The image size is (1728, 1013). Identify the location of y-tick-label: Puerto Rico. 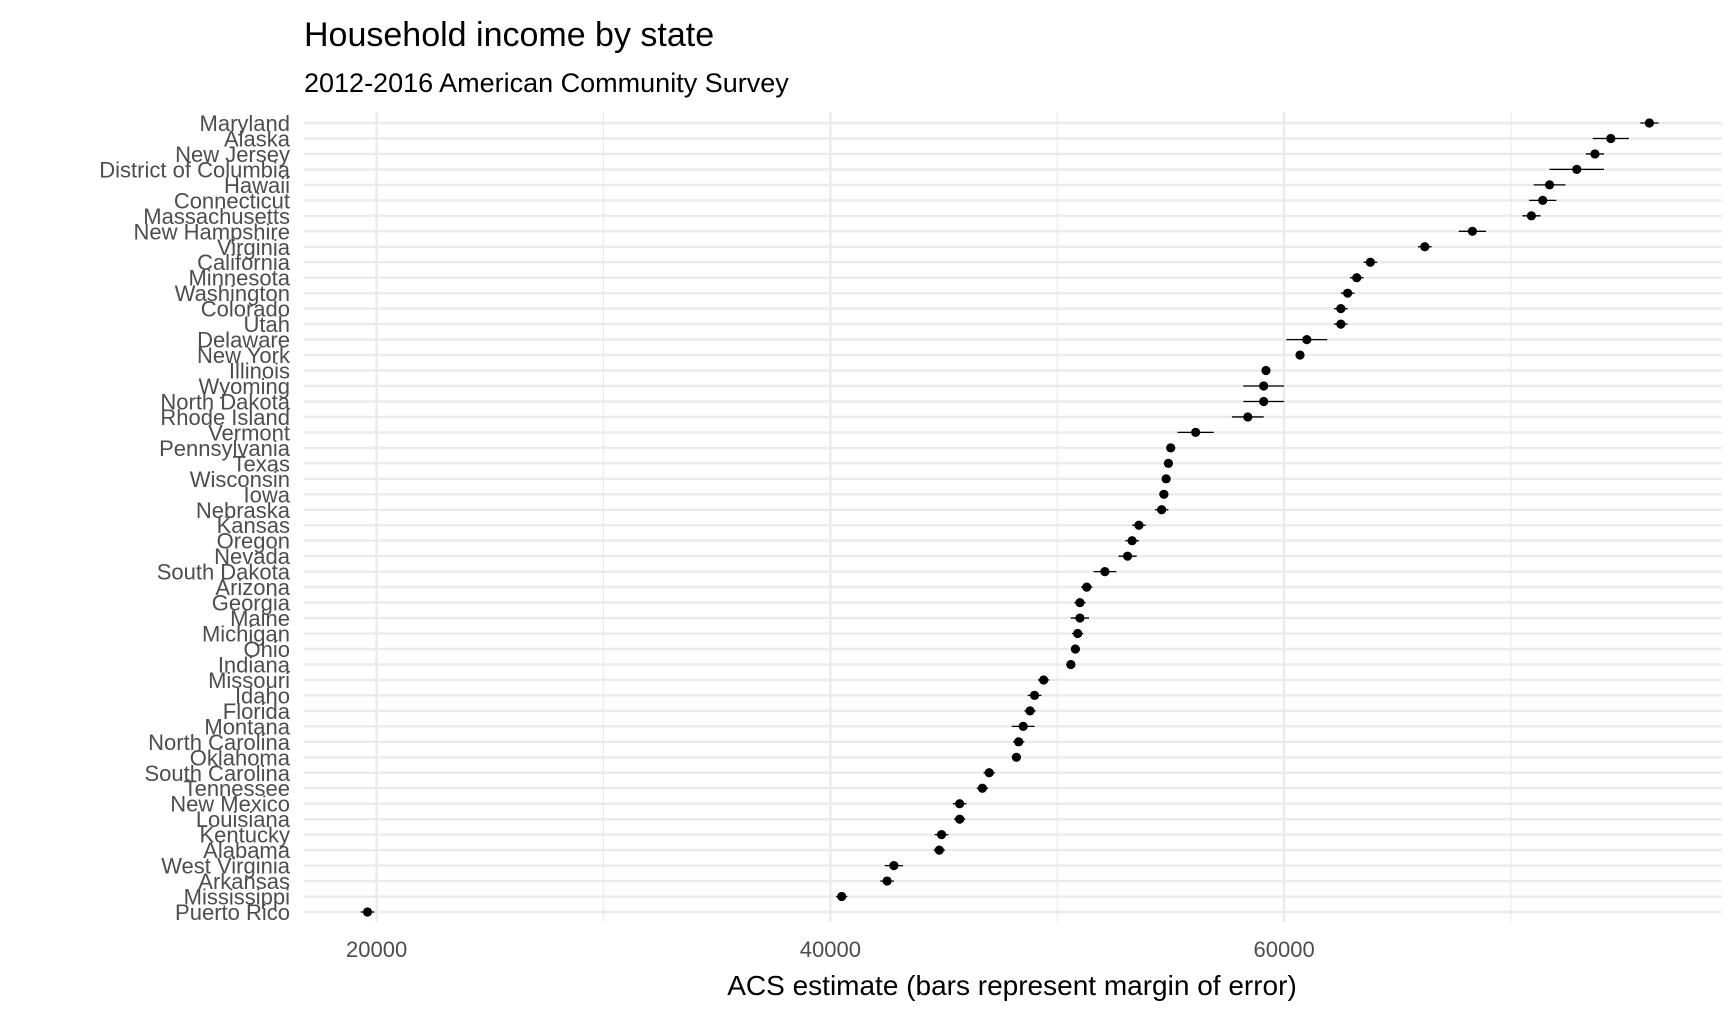
(232, 912).